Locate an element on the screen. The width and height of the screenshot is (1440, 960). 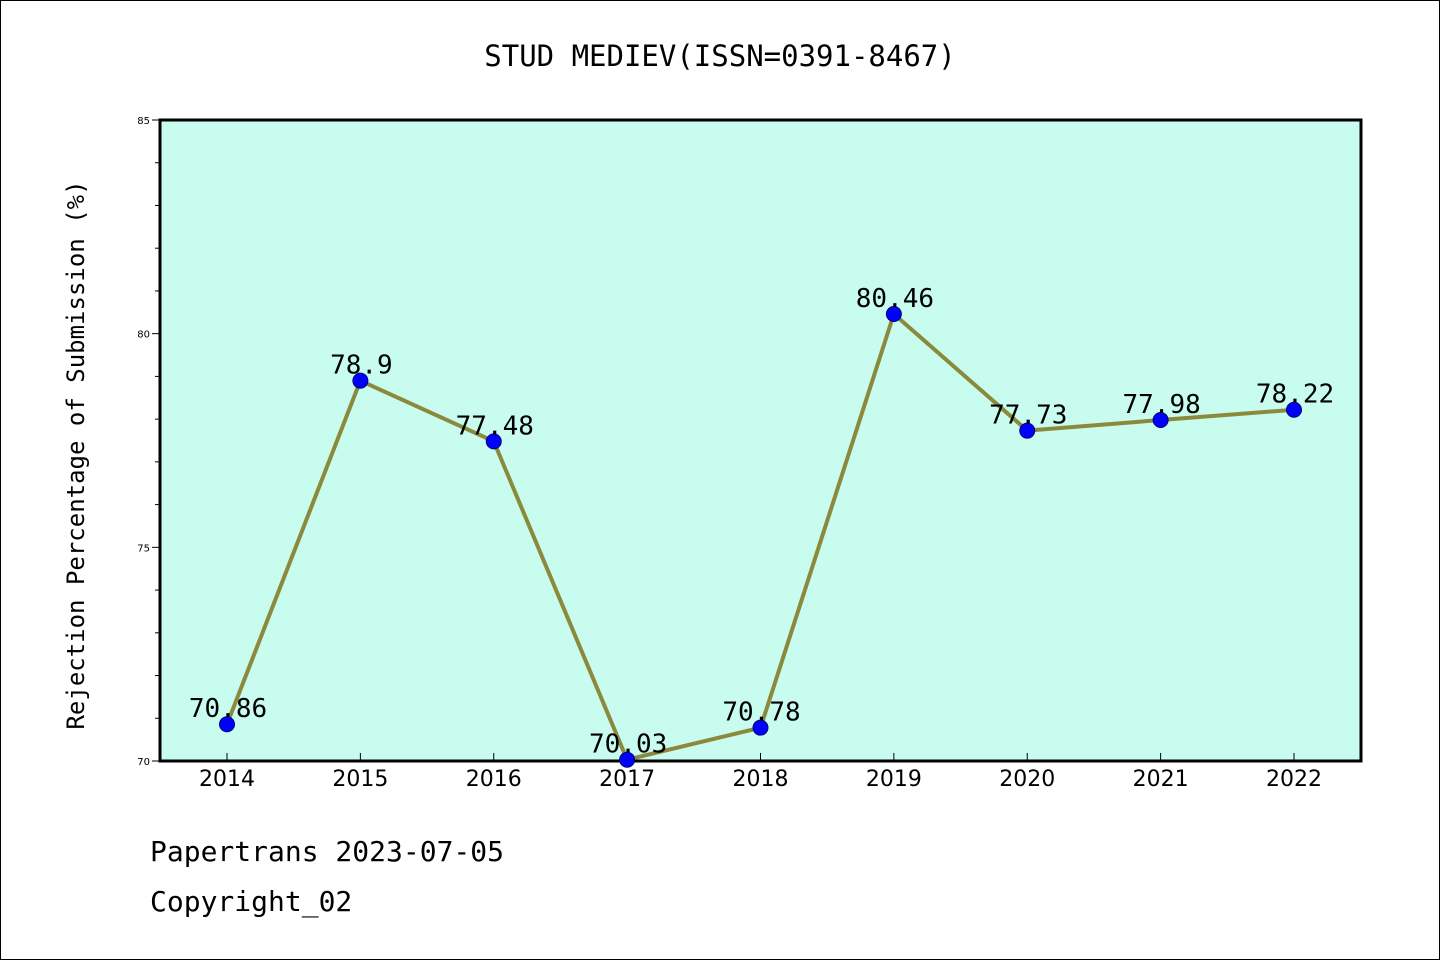
x-tick-label: 2017 is located at coordinates (627, 779).